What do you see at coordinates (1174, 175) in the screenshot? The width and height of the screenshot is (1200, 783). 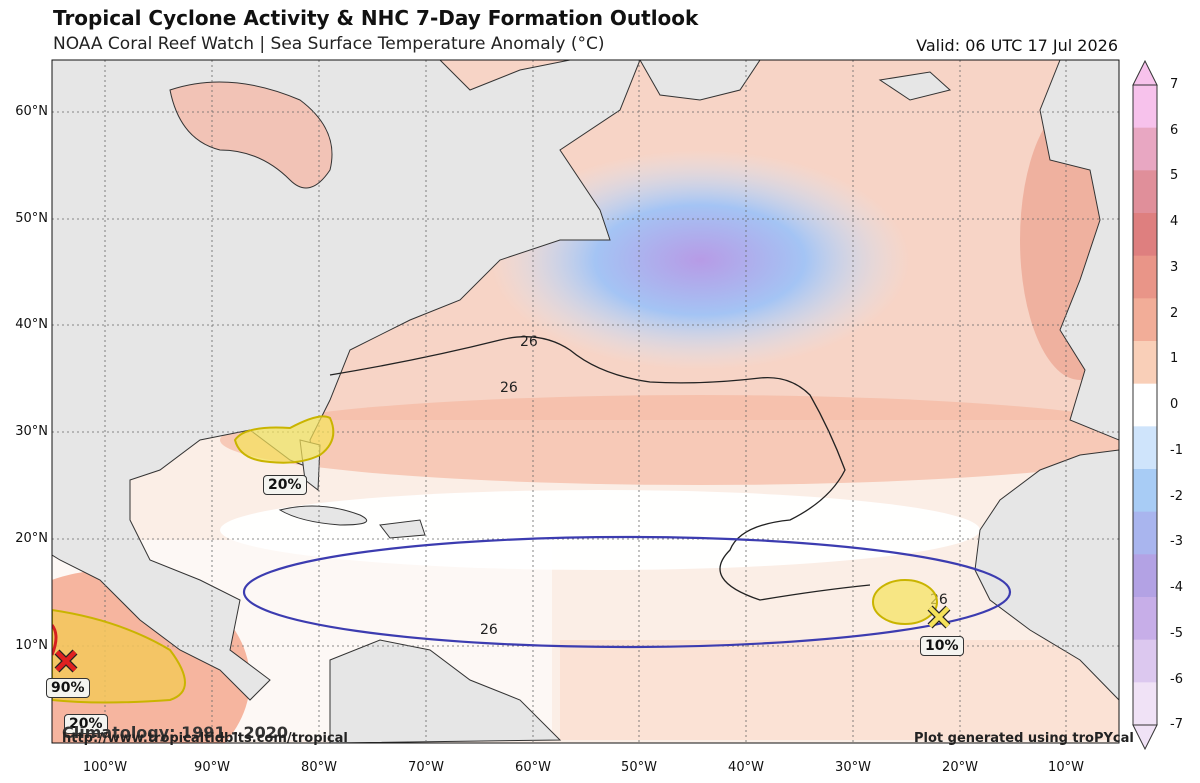 I see `colorbar-label: 5` at bounding box center [1174, 175].